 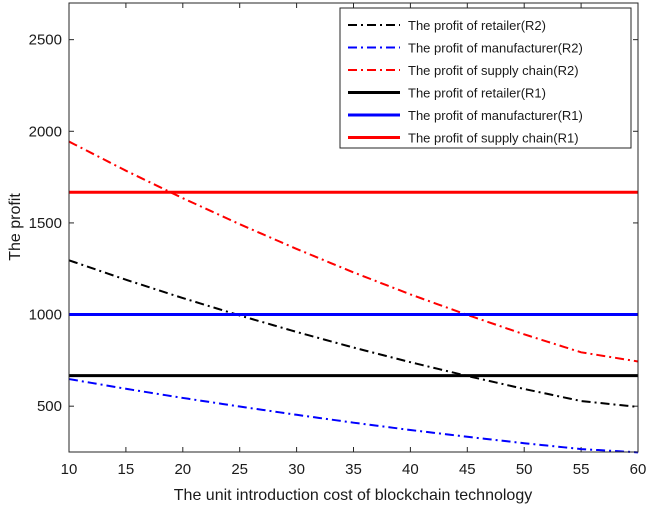 What do you see at coordinates (182, 469) in the screenshot?
I see `x-tick-label: 20` at bounding box center [182, 469].